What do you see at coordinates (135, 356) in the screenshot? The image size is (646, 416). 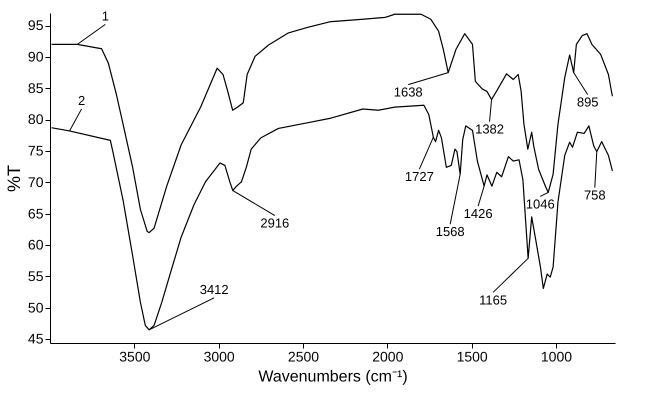 I see `x-tick-label: 3500` at bounding box center [135, 356].